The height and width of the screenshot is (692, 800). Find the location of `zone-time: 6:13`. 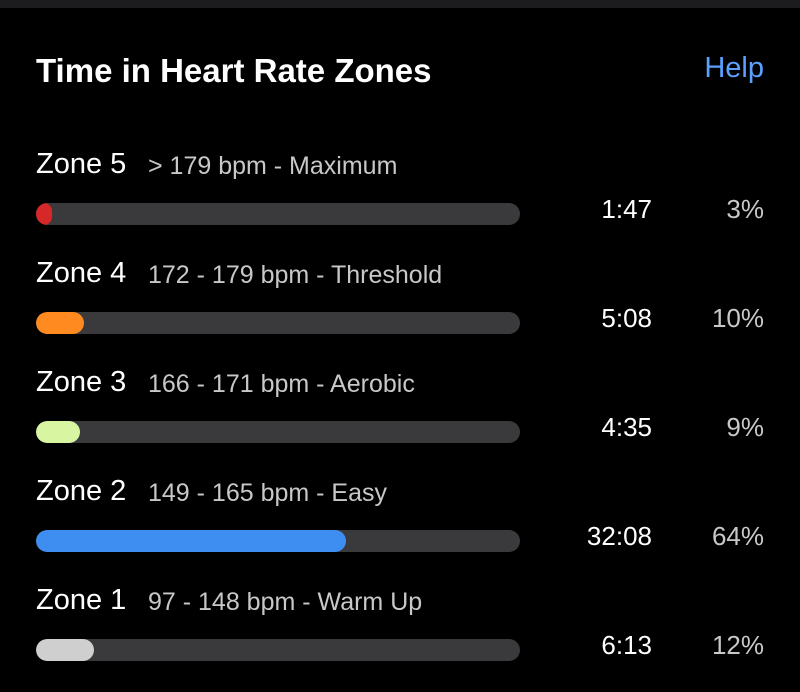

zone-time: 6:13 is located at coordinates (626, 645).